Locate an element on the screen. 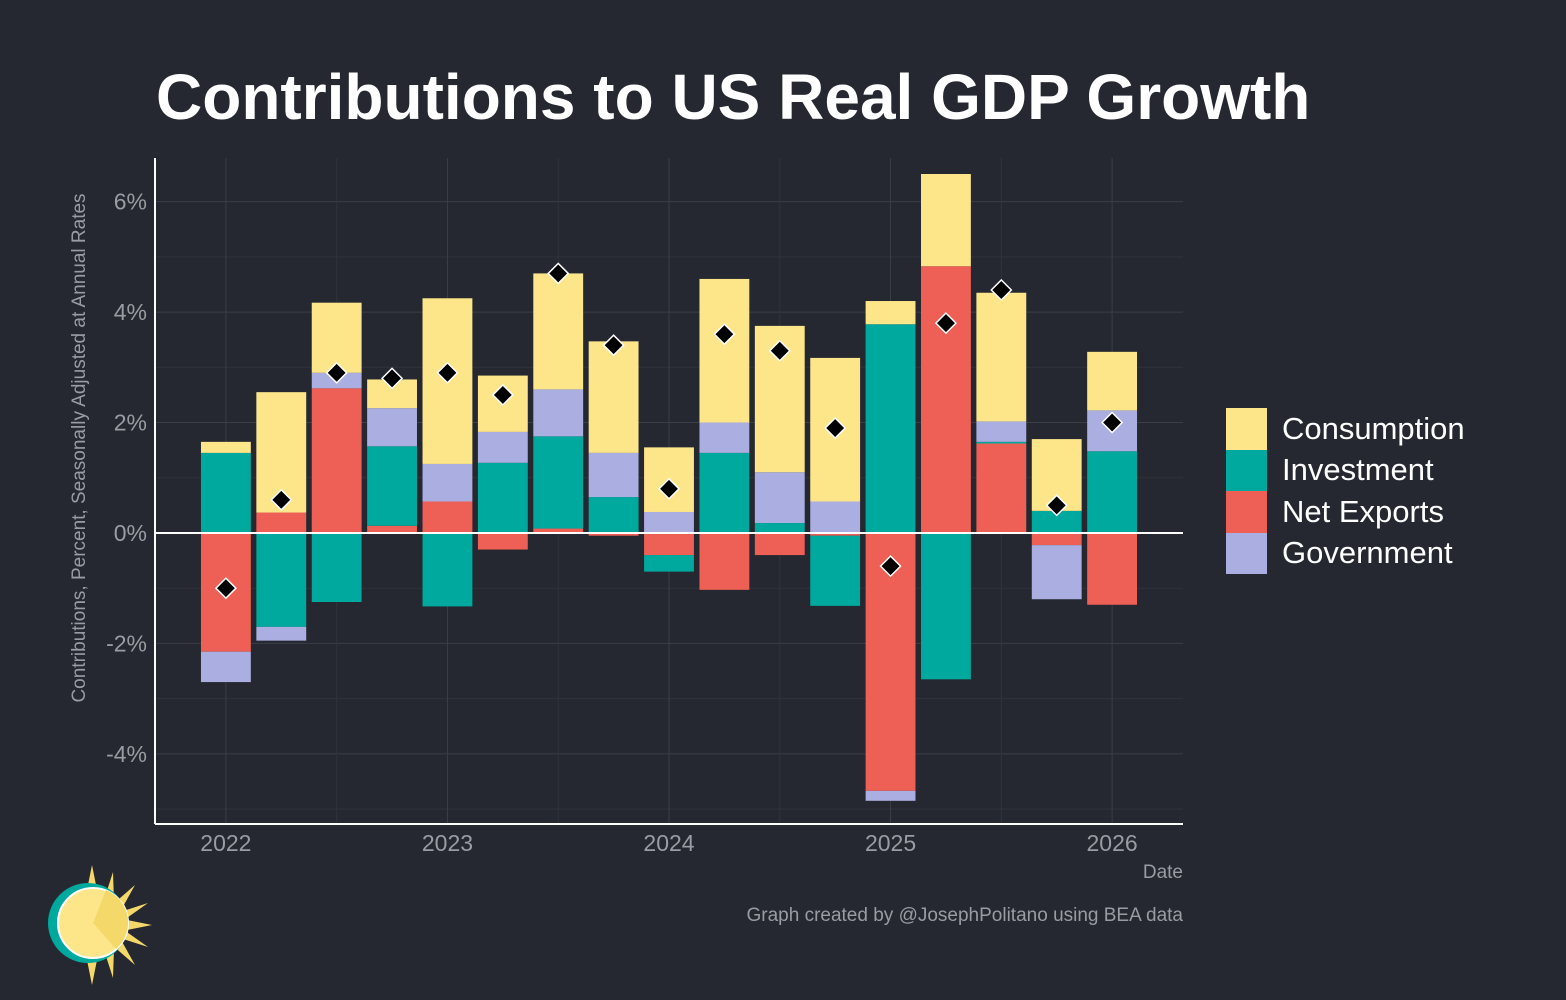 The height and width of the screenshot is (1000, 1566). x-axis-label: Date is located at coordinates (1162, 872).